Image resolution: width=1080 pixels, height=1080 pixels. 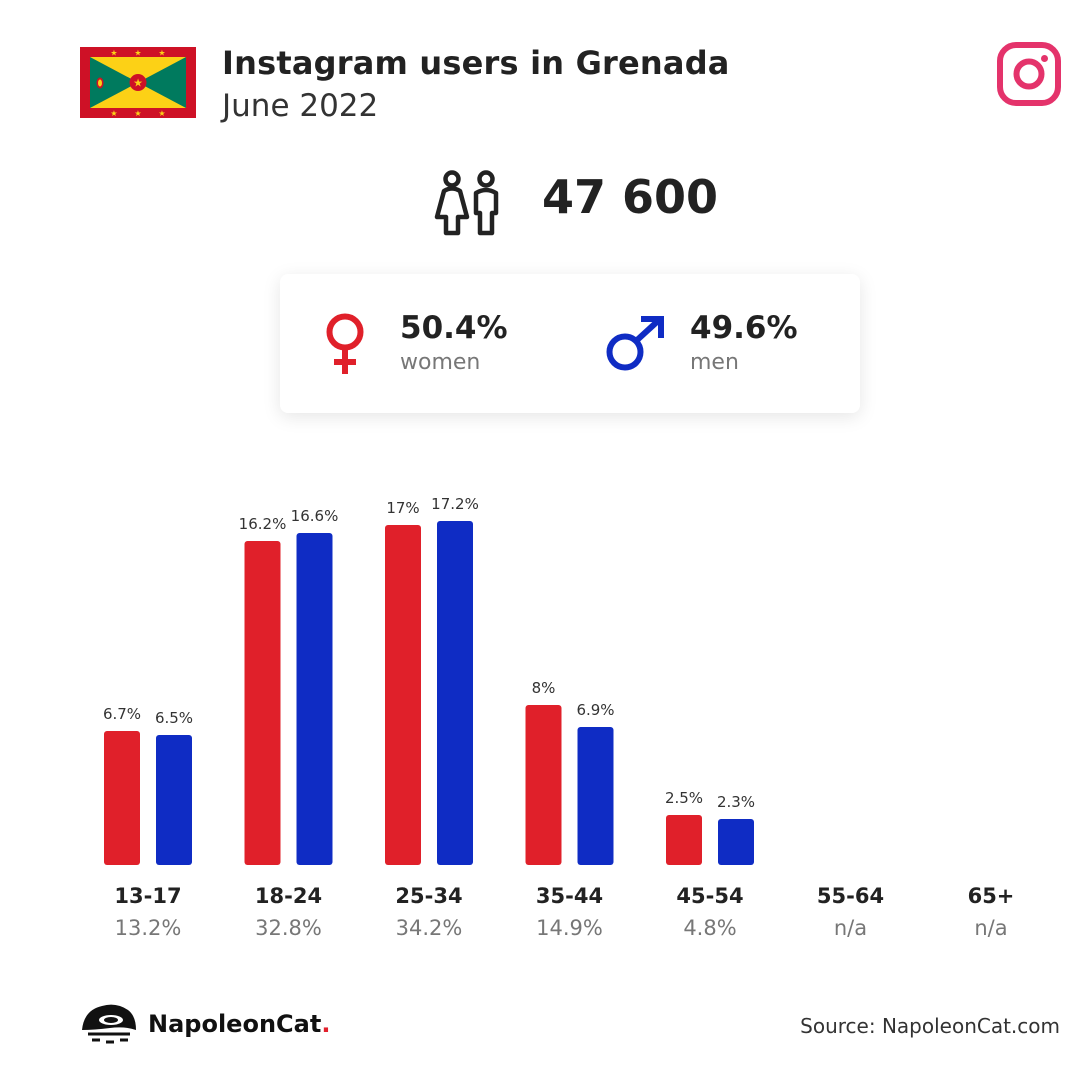 I want to click on men-percentage: 49.6%, so click(x=744, y=328).